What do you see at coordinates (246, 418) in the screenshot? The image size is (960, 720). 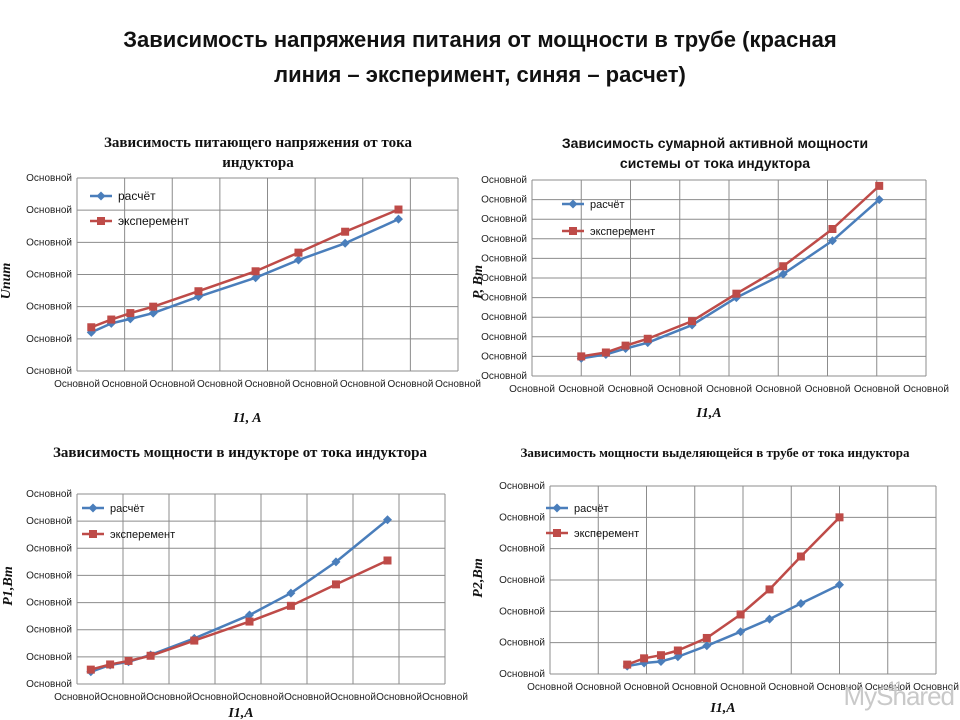 I see `x-axis-title: I1, A` at bounding box center [246, 418].